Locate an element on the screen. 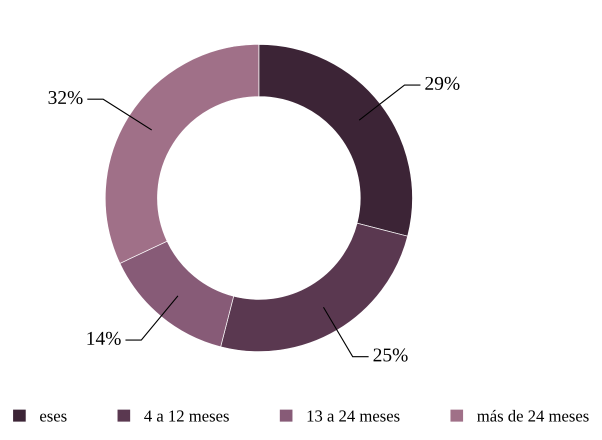 This screenshot has width=602, height=440. data-label: 32% is located at coordinates (65, 97).